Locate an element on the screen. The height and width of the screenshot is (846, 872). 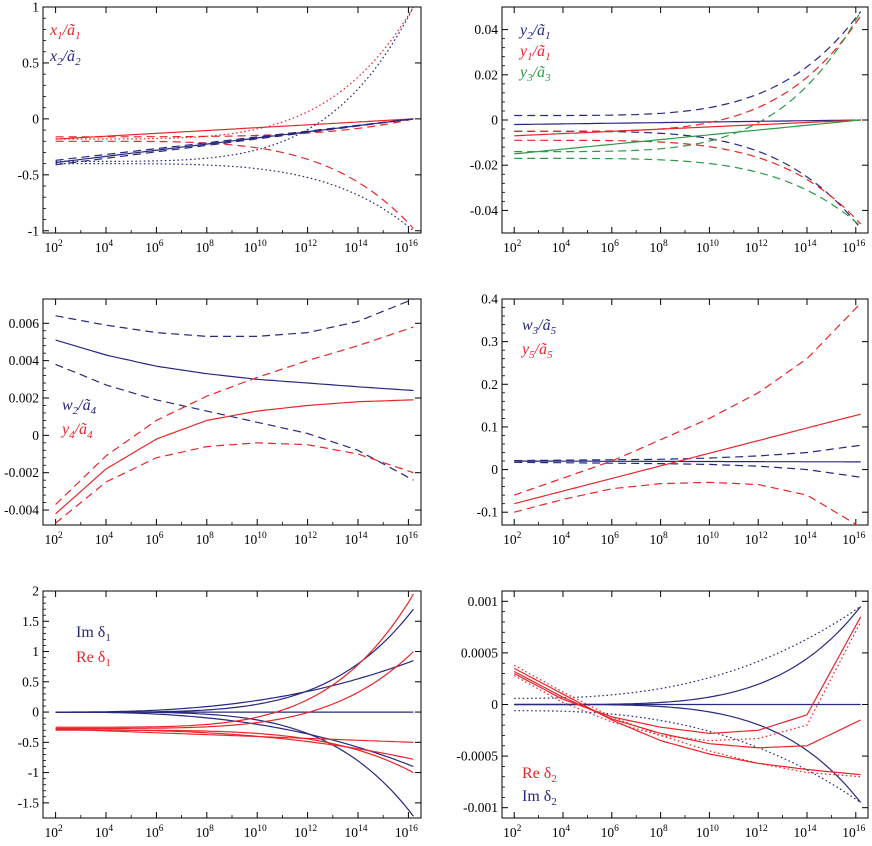
x-tick-label: 10² is located at coordinates (53, 539).